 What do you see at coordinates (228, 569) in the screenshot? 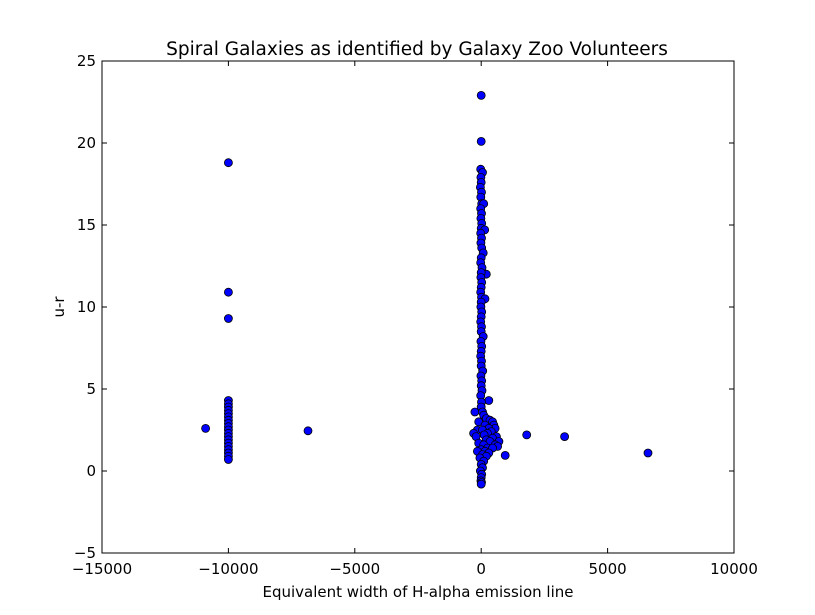
I see `x-tick-label: −10000` at bounding box center [228, 569].